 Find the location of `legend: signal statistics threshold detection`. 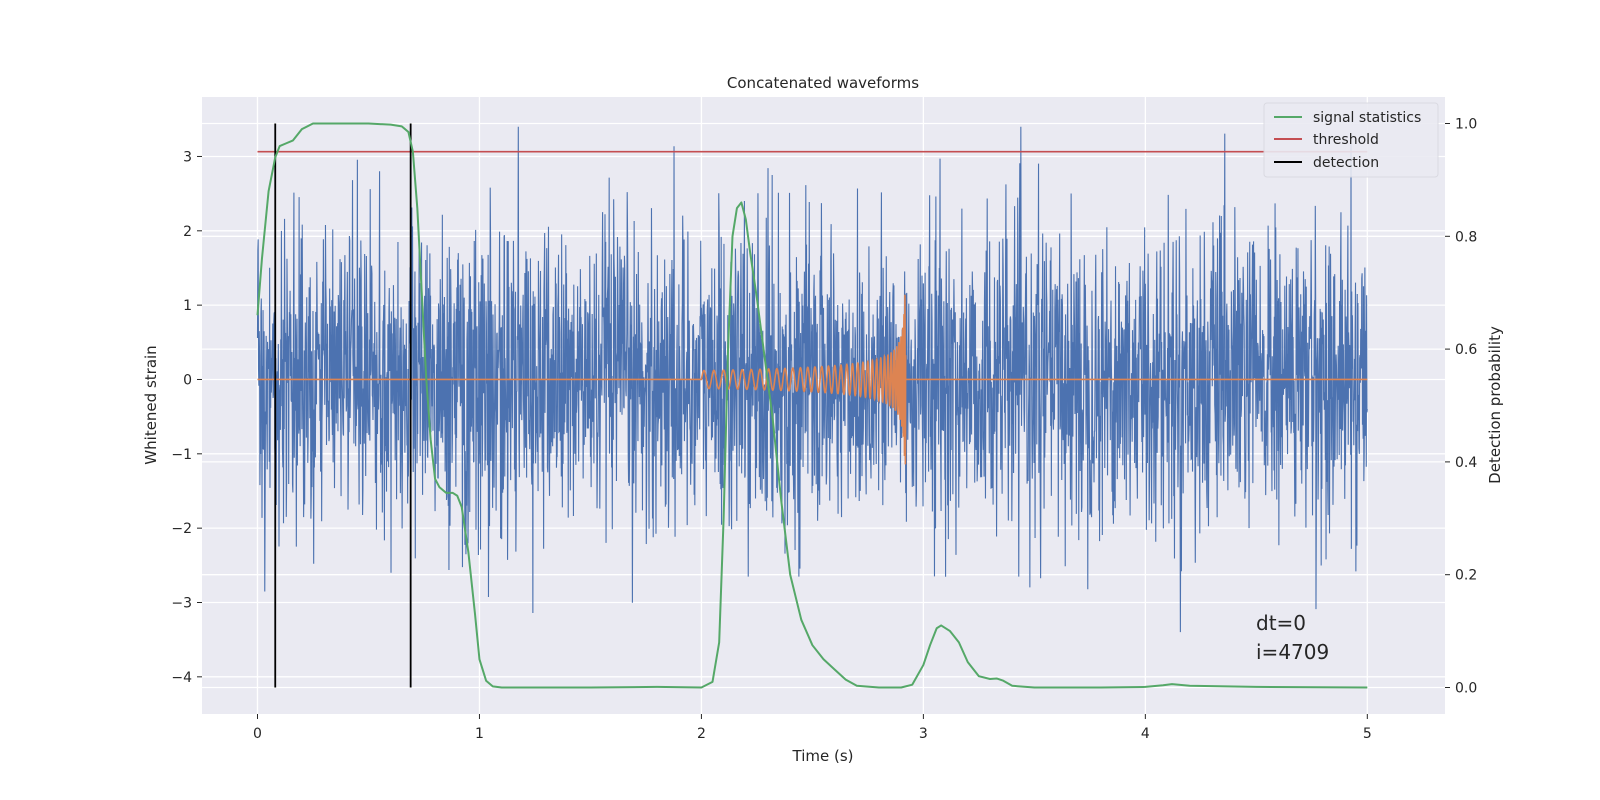

legend: signal statistics threshold detection is located at coordinates (1351, 140).